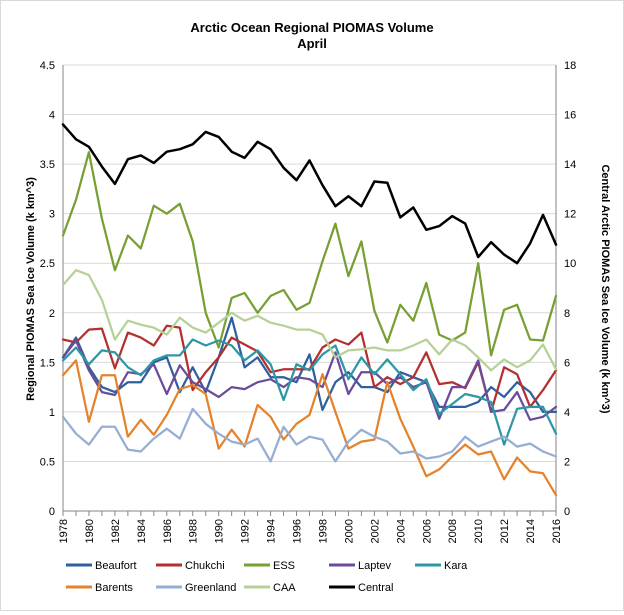 Image resolution: width=624 pixels, height=615 pixels. I want to click on y-tick-label: 3, so click(52, 215).